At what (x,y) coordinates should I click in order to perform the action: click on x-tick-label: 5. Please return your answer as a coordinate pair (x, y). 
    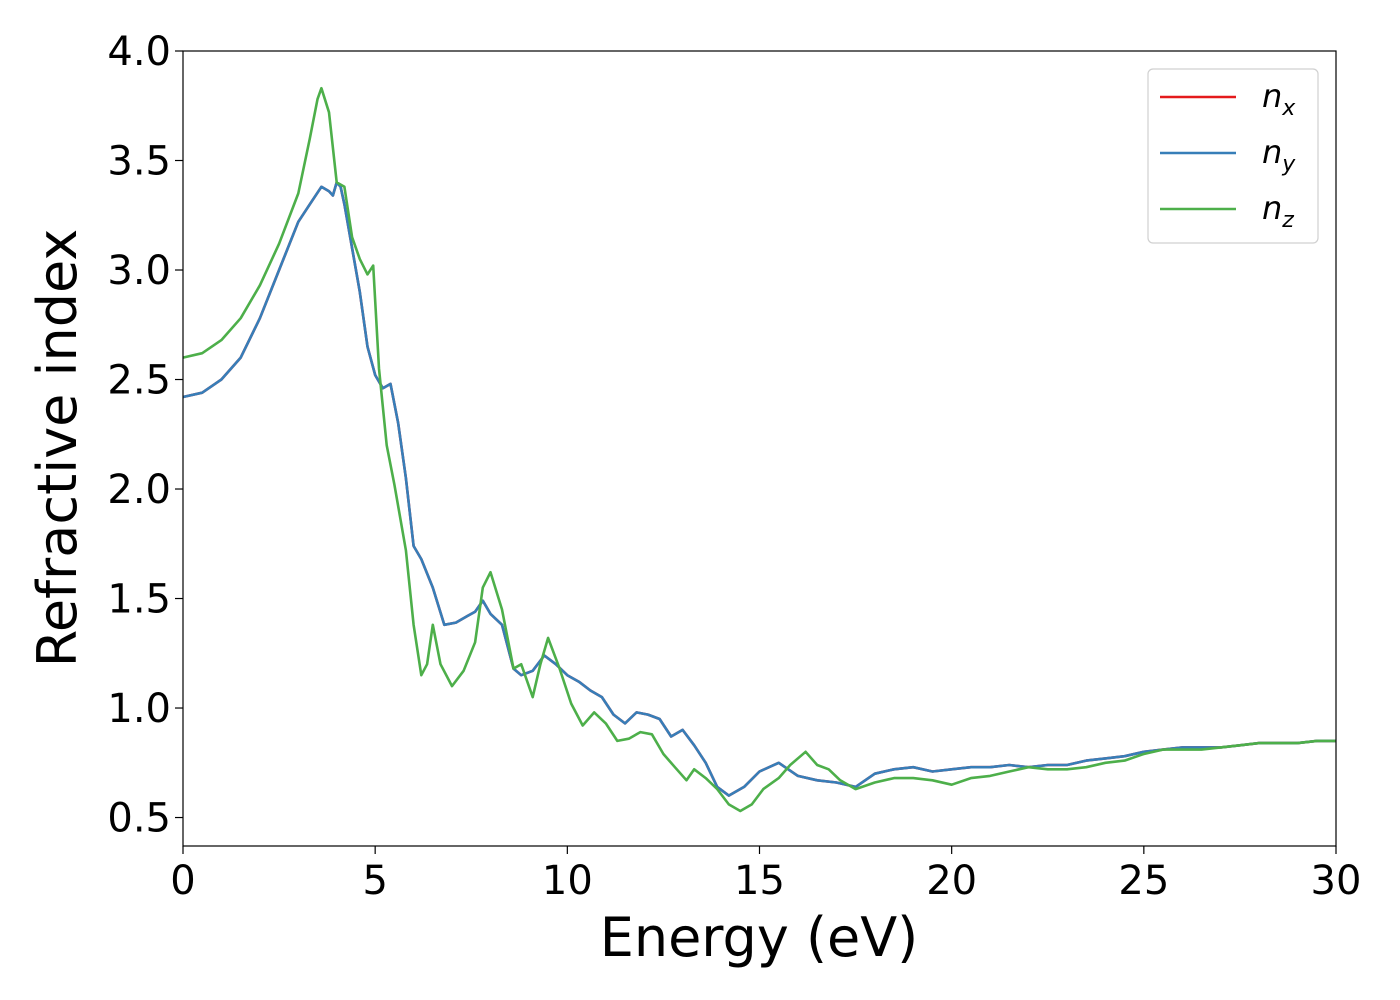
    Looking at the image, I should click on (374, 881).